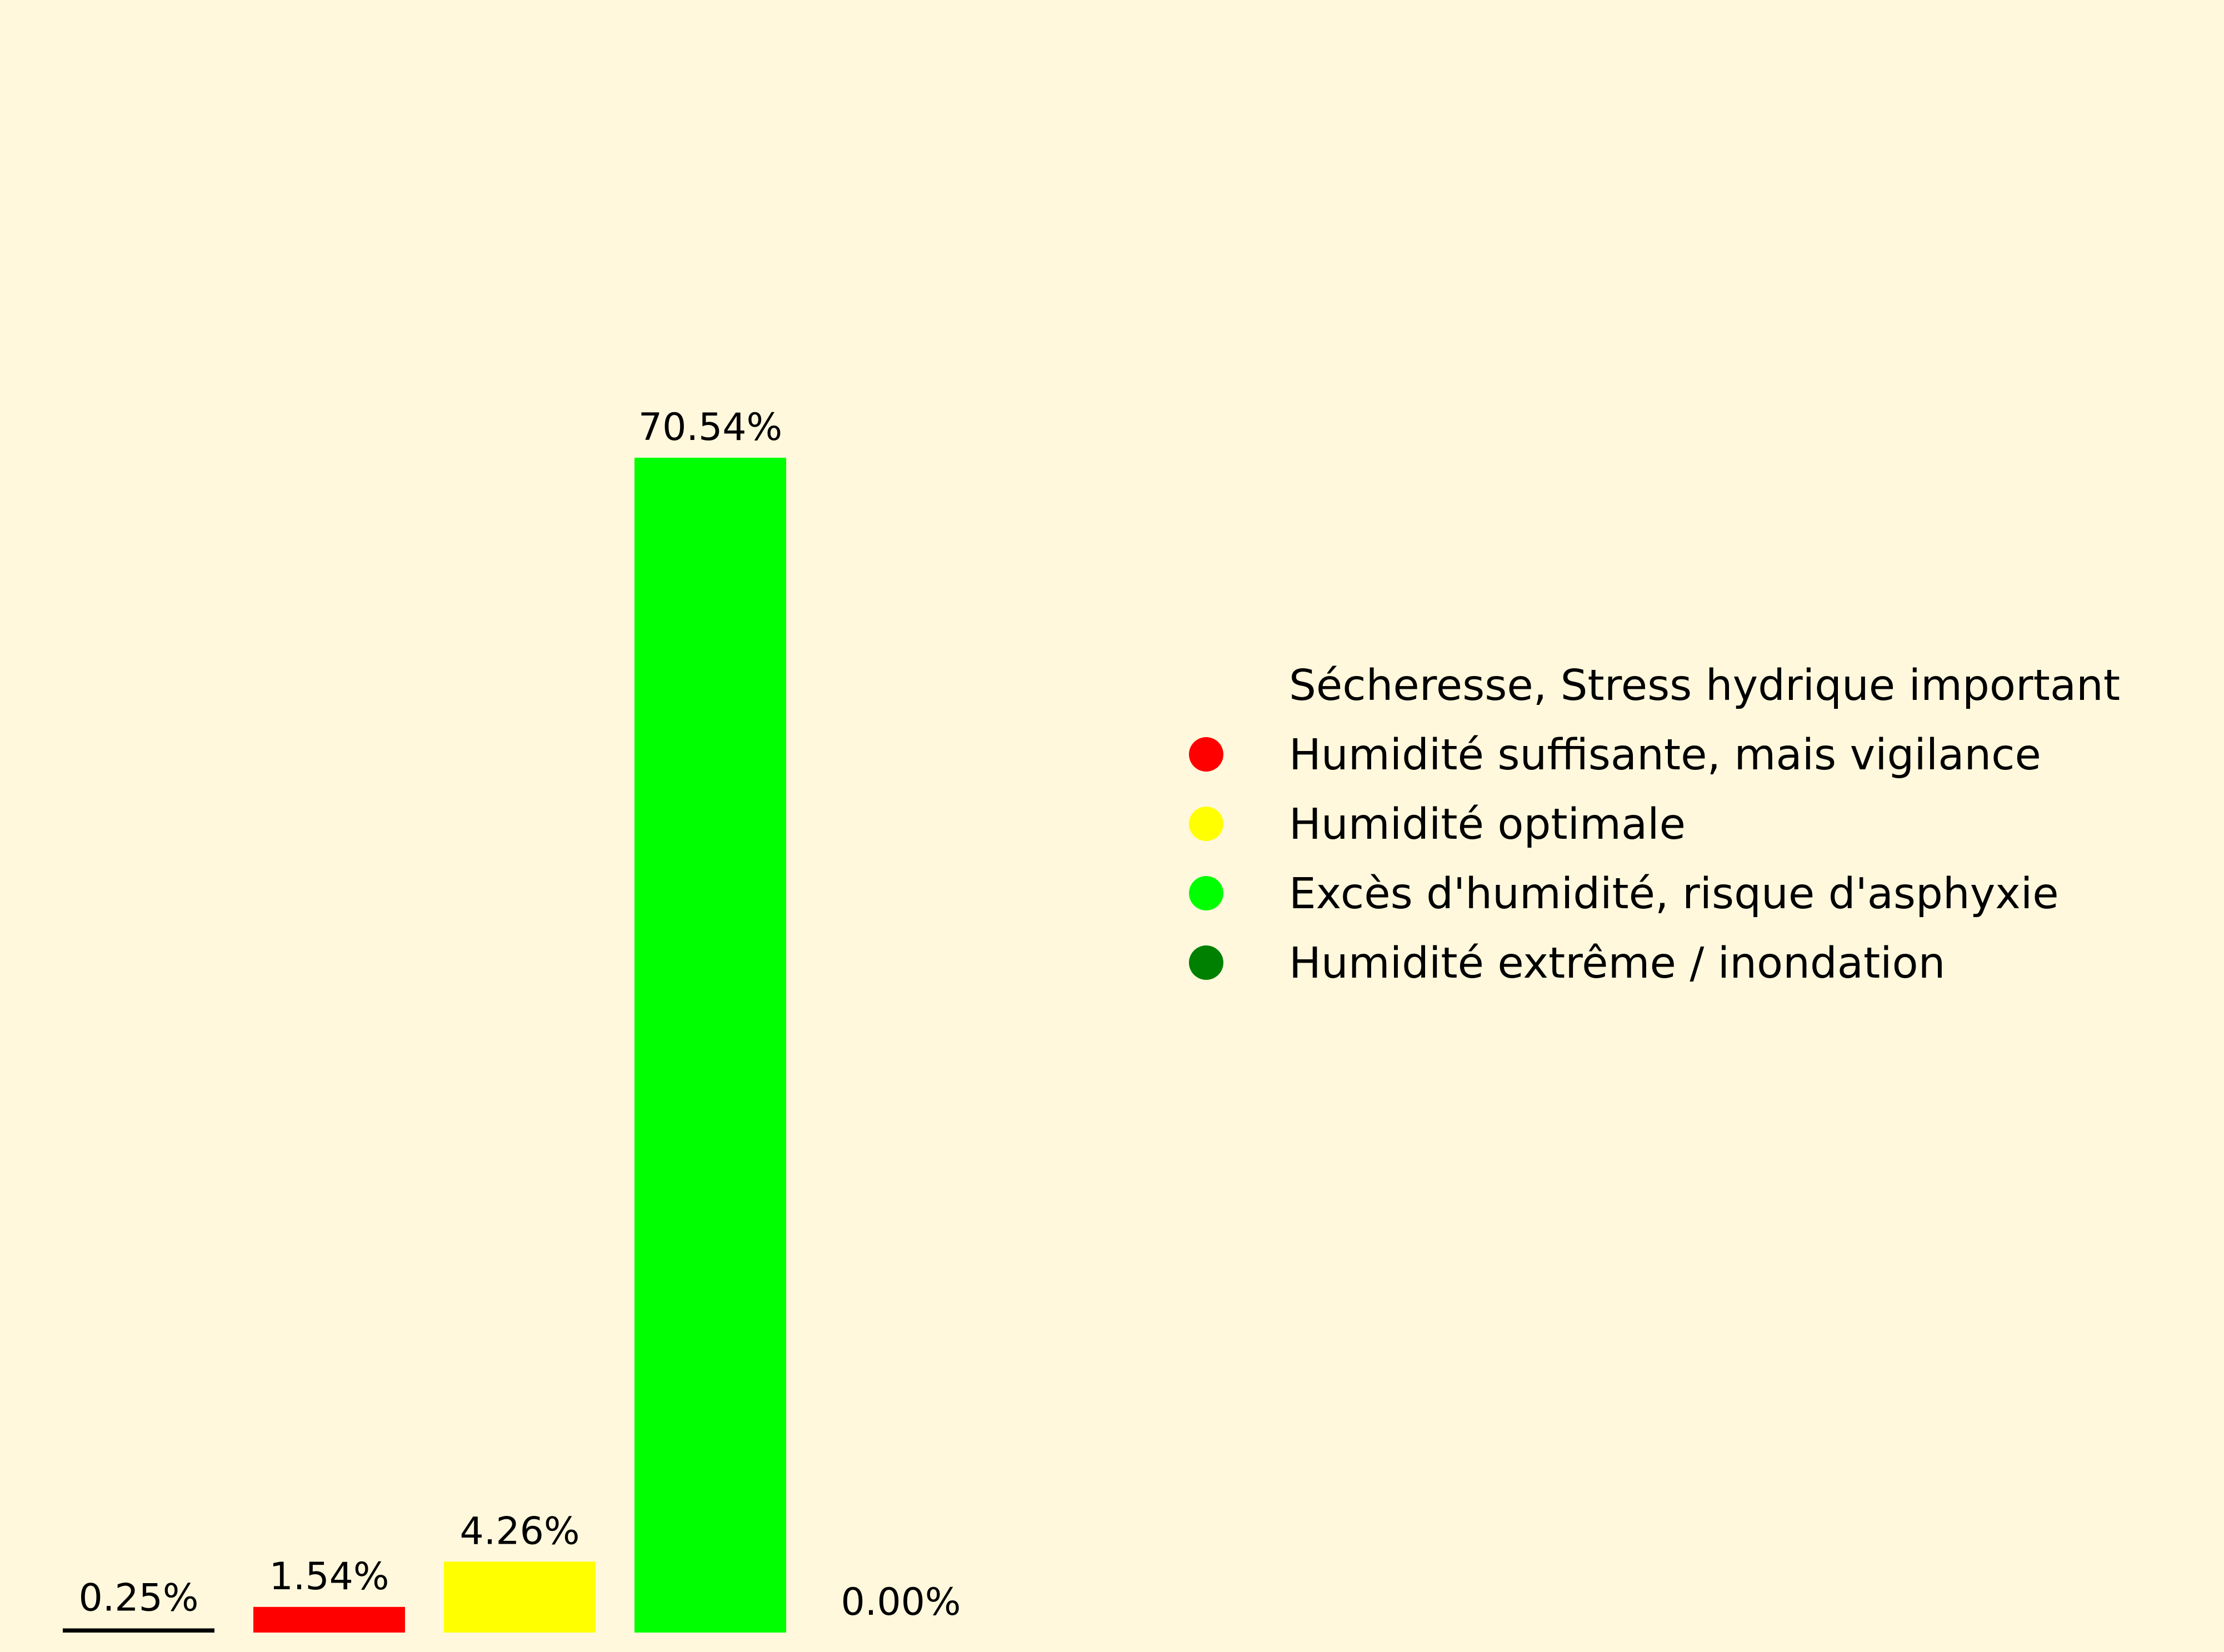 This screenshot has width=2224, height=1652. What do you see at coordinates (138, 1598) in the screenshot?
I see `bar-value-label-1: 0.25%` at bounding box center [138, 1598].